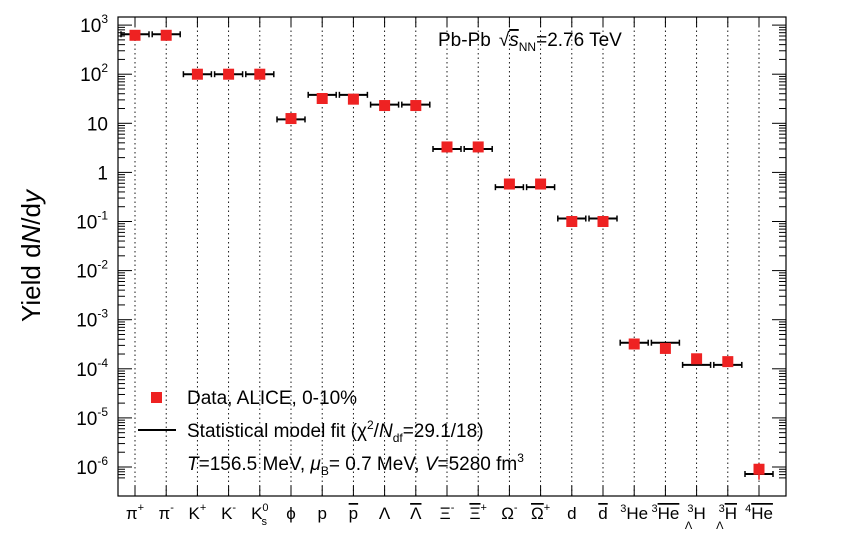 This screenshot has height=547, width=841. Describe the element at coordinates (92, 270) in the screenshot. I see `y-tick-label: 10⁻²` at that location.